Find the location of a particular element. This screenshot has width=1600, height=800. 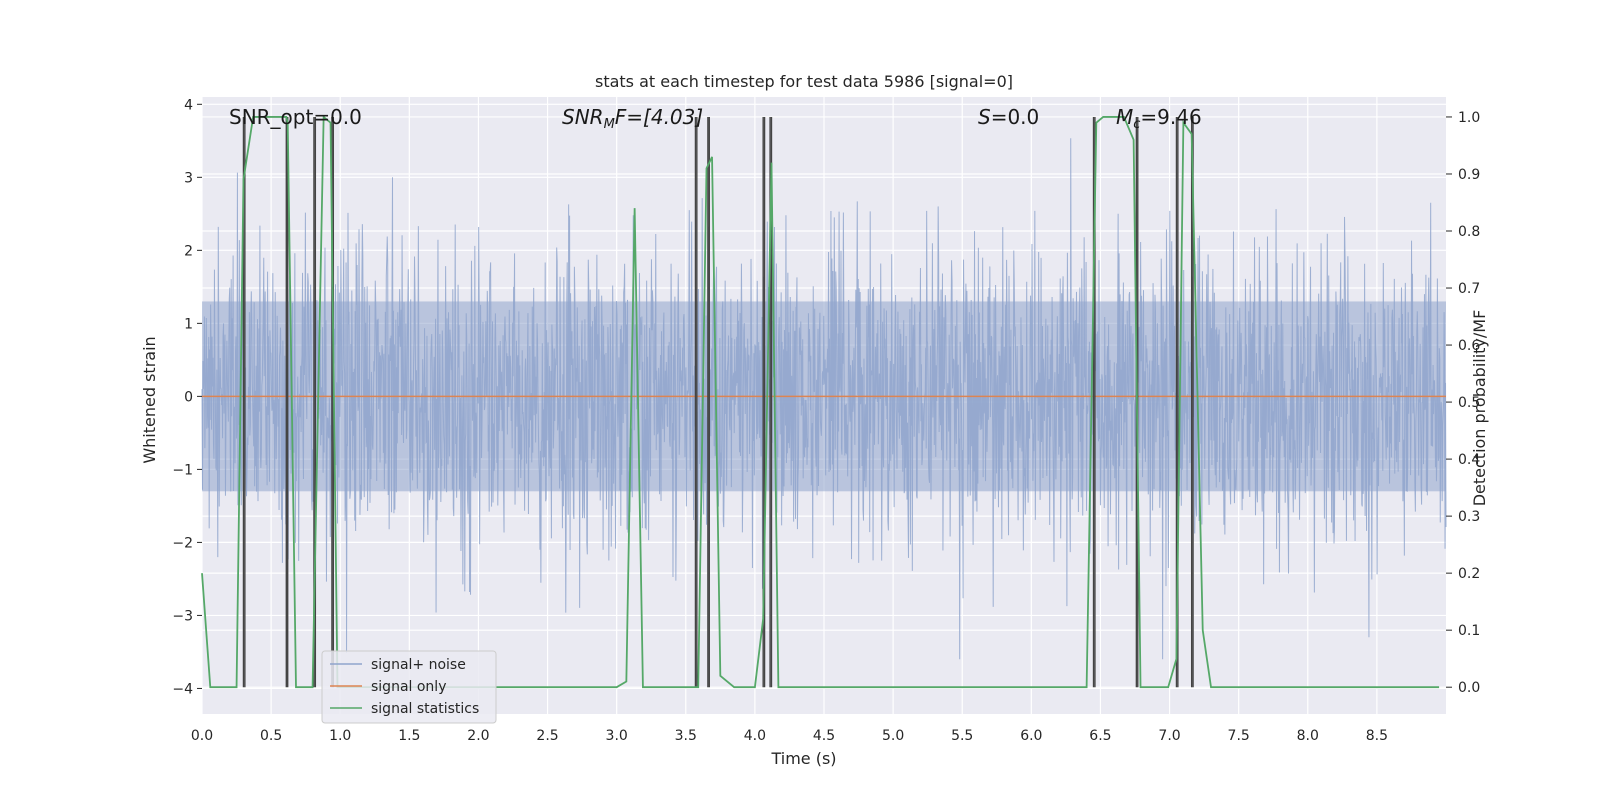

y-left-tick-label: 0 is located at coordinates (188, 397).